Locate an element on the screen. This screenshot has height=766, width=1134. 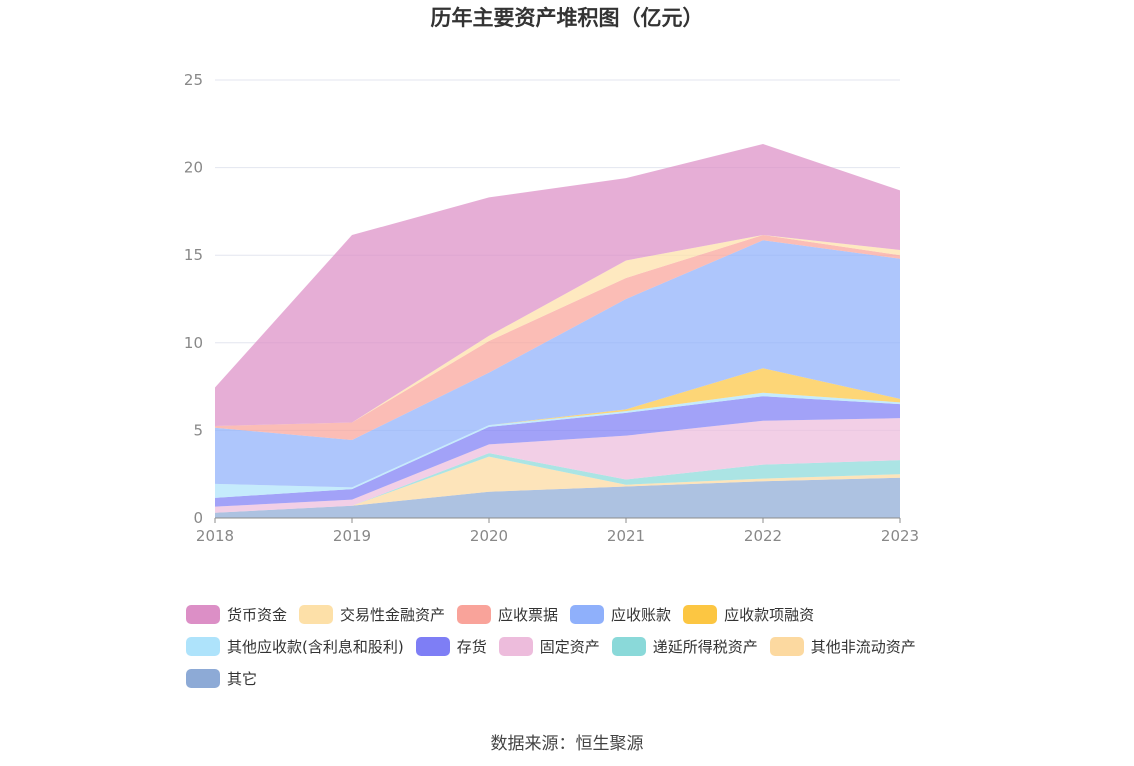
legend-item: 其他非流动资产 is located at coordinates (842, 646).